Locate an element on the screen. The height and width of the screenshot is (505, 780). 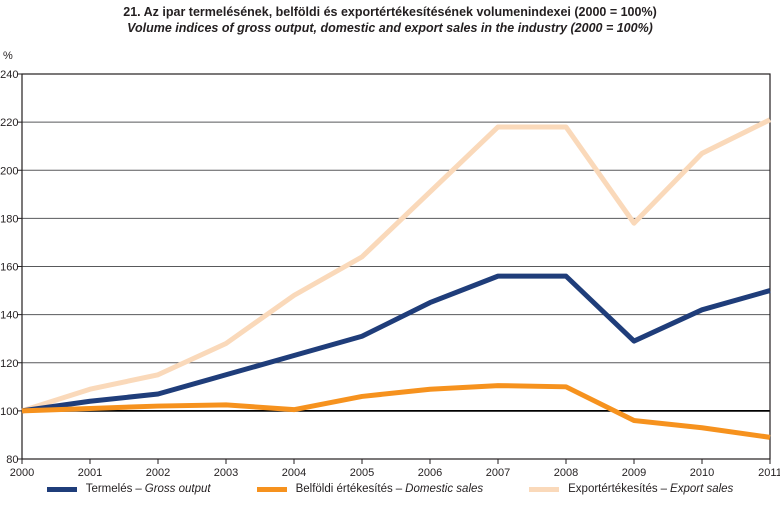
y-tick-label-160: 160 is located at coordinates (9, 268).